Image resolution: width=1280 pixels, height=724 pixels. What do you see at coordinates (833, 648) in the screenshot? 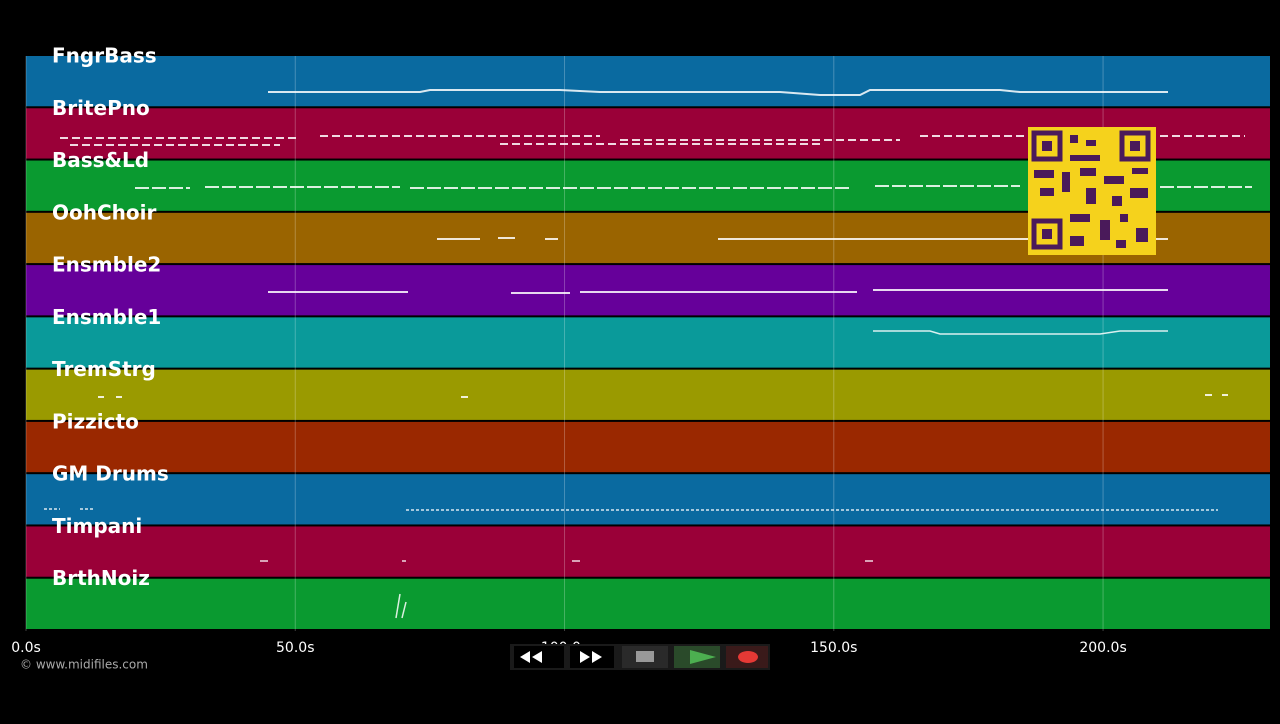
I see `time-tick-label: 150.0s` at bounding box center [833, 648].